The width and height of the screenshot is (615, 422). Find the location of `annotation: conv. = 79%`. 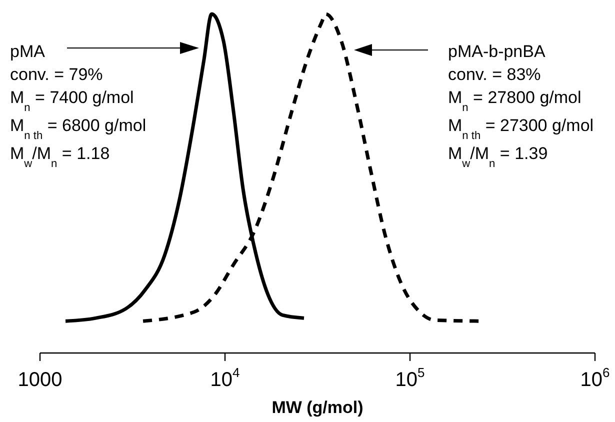

annotation: conv. = 79% is located at coordinates (56, 74).